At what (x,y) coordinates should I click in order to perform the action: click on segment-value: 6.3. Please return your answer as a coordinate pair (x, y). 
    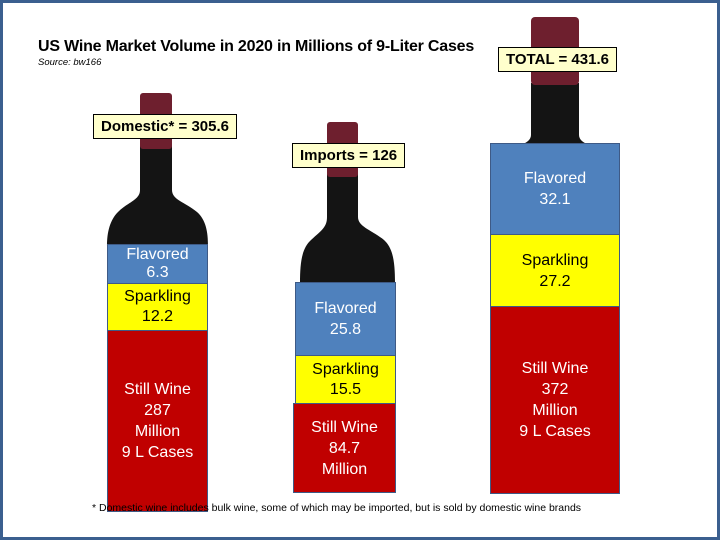
    Looking at the image, I should click on (157, 272).